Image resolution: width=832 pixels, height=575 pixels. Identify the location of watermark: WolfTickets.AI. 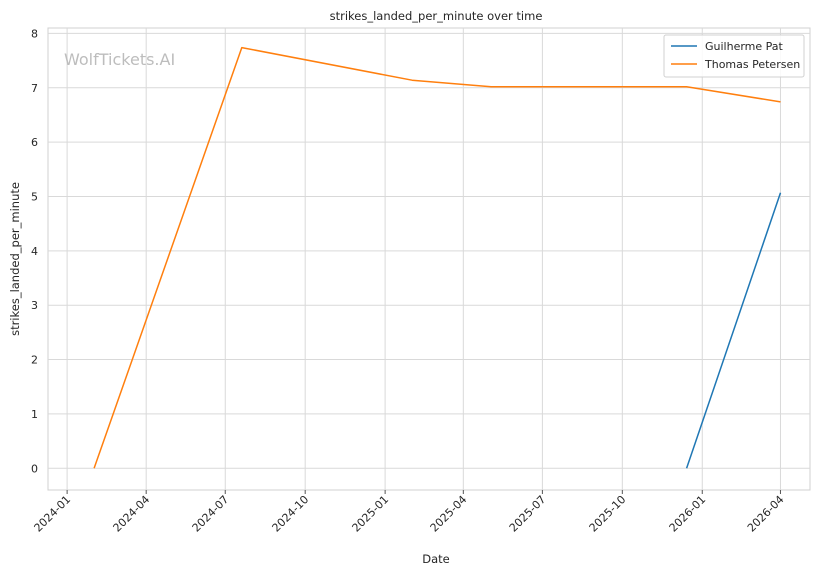
(119, 59).